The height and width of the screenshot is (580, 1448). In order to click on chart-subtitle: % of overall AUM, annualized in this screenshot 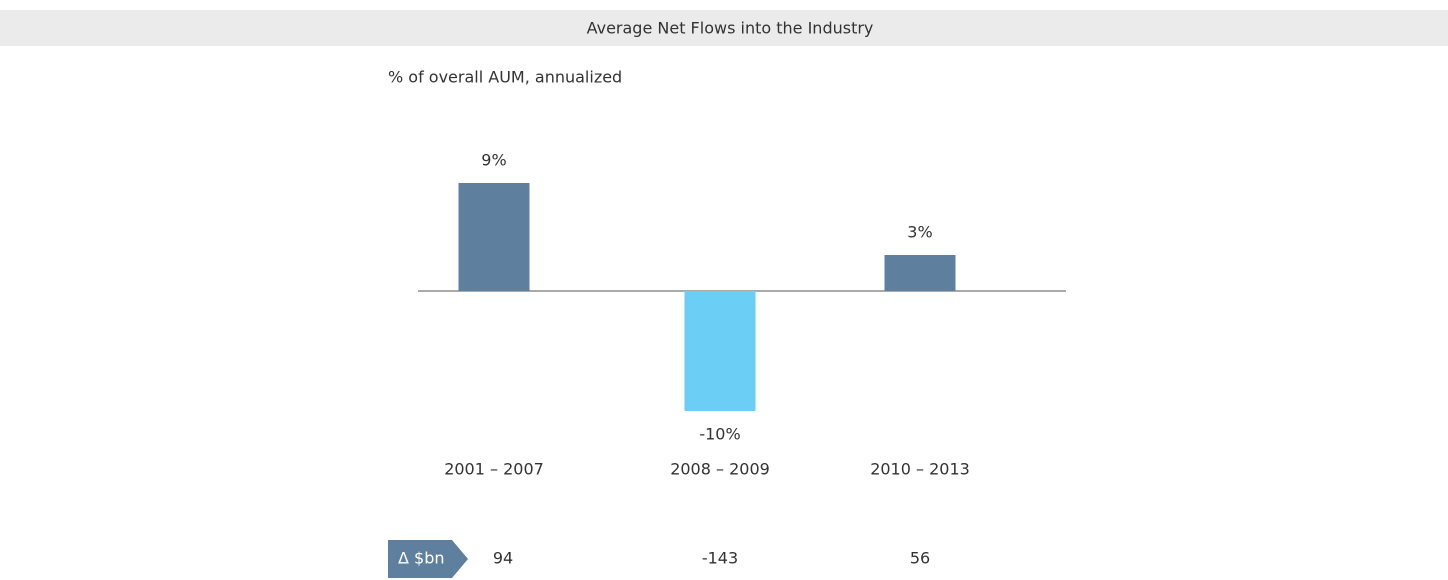, I will do `click(505, 77)`.